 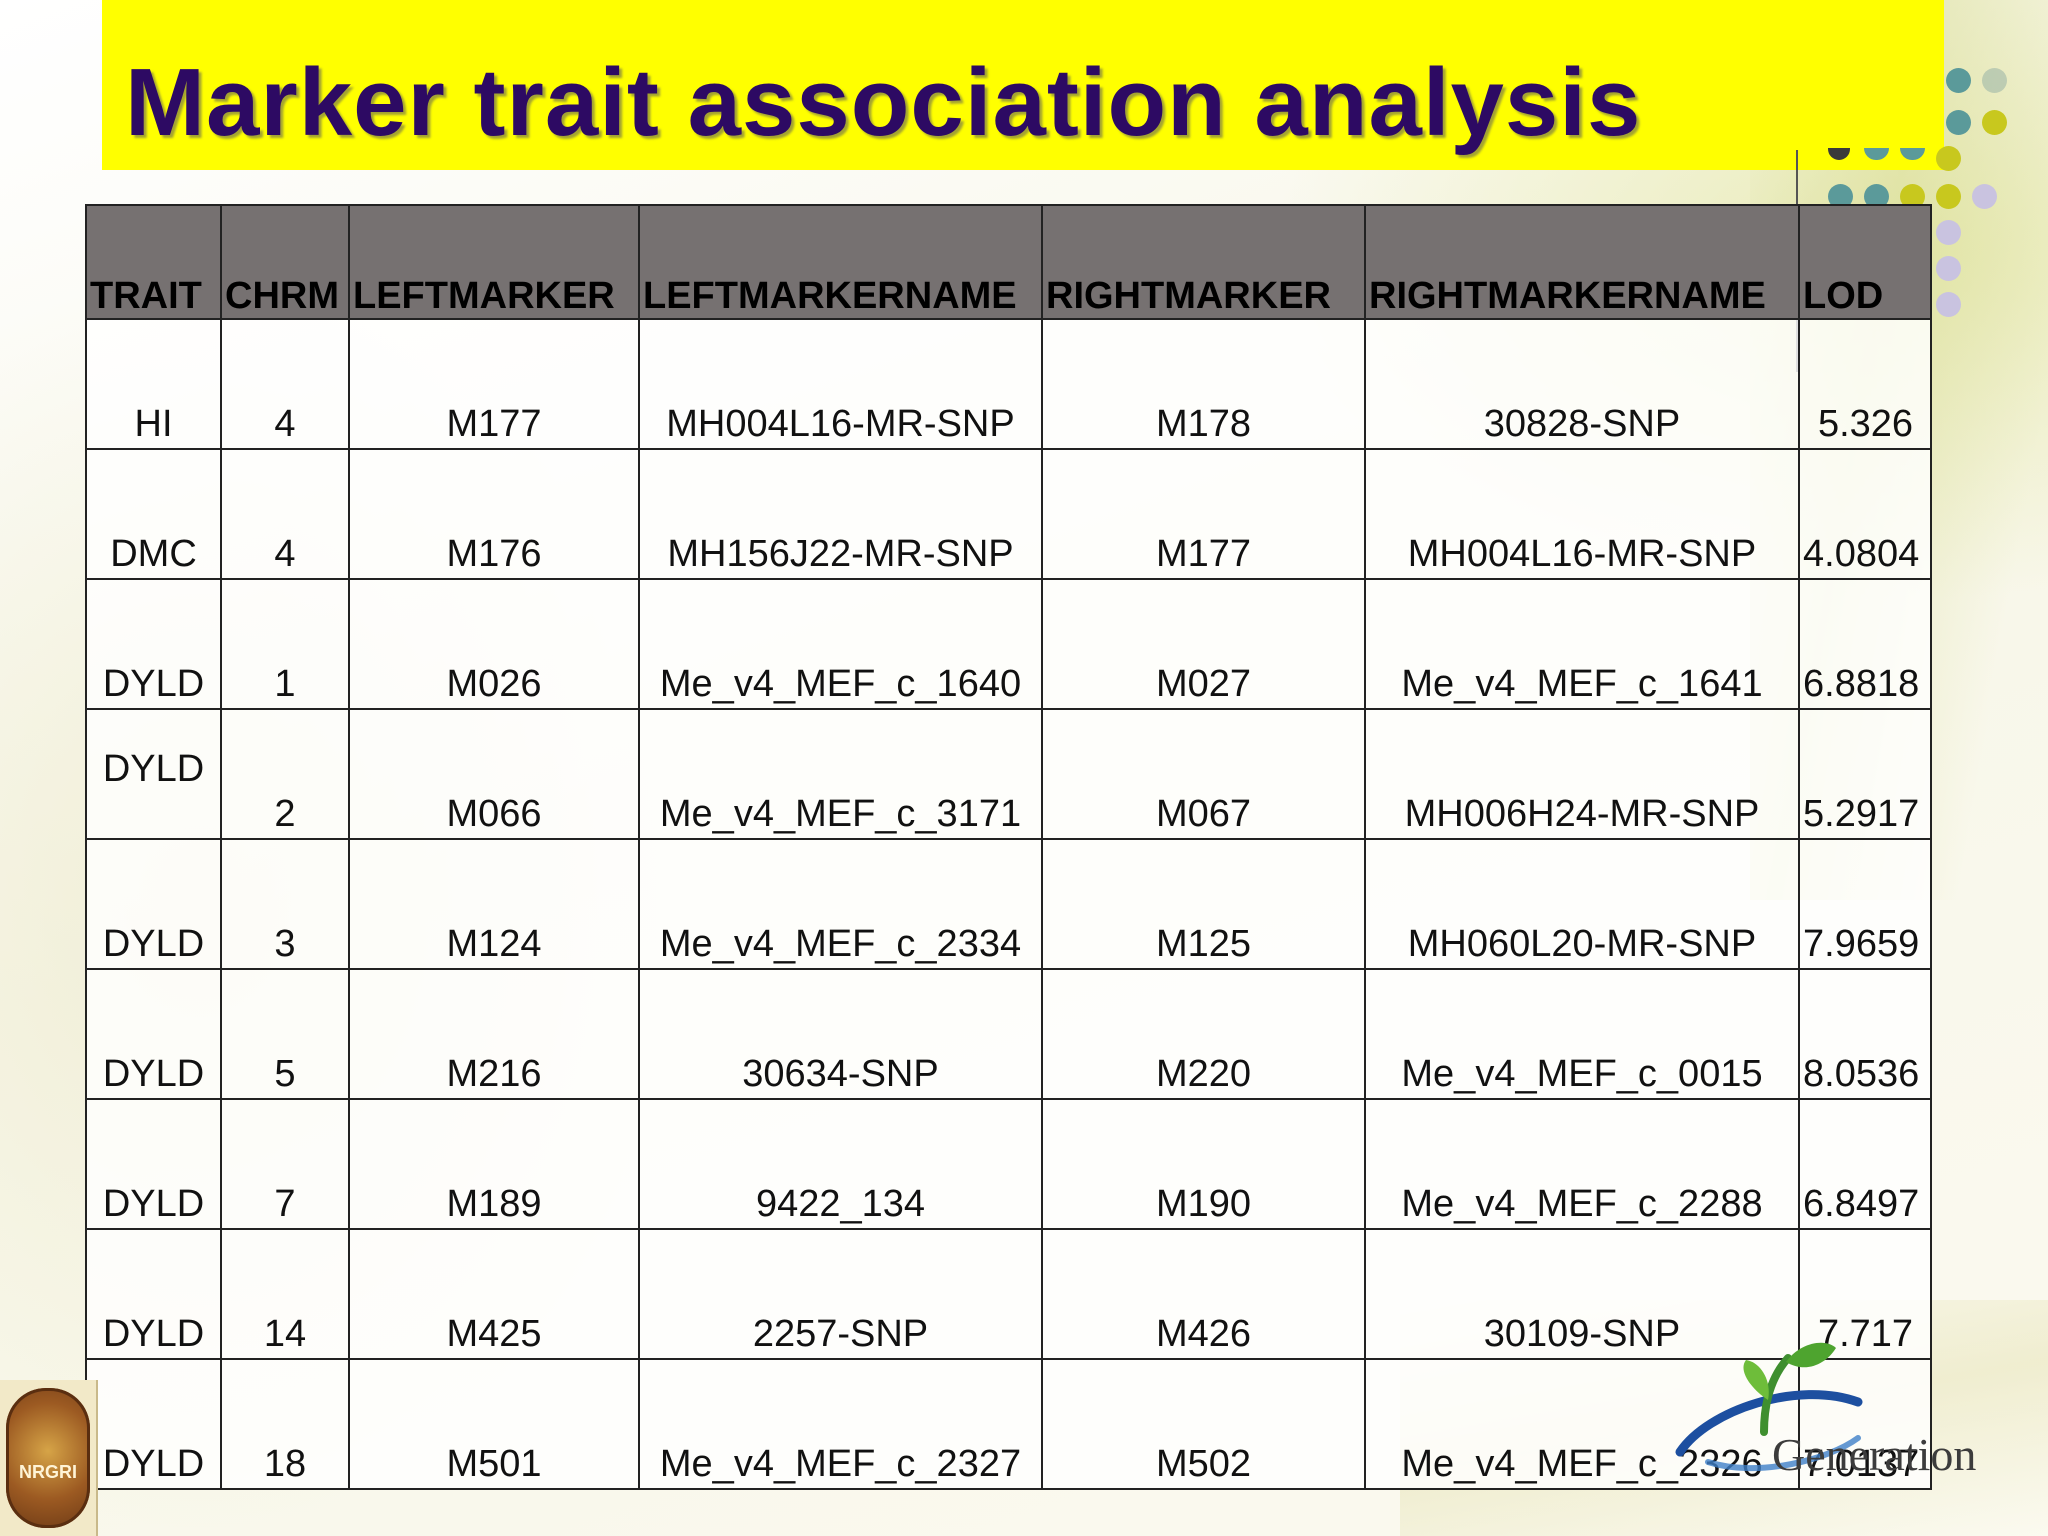 I want to click on cell-lod: 7.9659, so click(x=1865, y=904).